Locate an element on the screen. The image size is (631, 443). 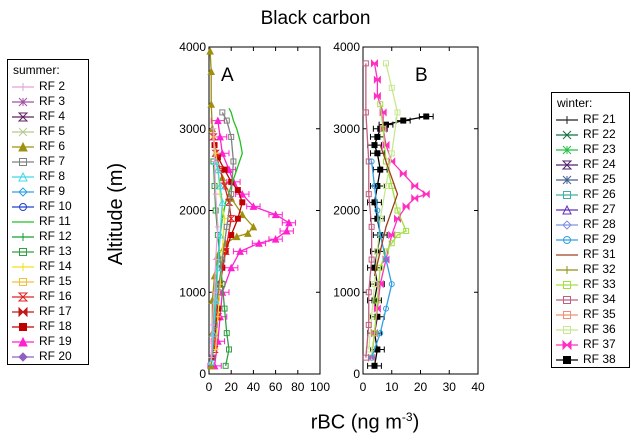
panel-a-x-tick-label: 0 is located at coordinates (209, 387).